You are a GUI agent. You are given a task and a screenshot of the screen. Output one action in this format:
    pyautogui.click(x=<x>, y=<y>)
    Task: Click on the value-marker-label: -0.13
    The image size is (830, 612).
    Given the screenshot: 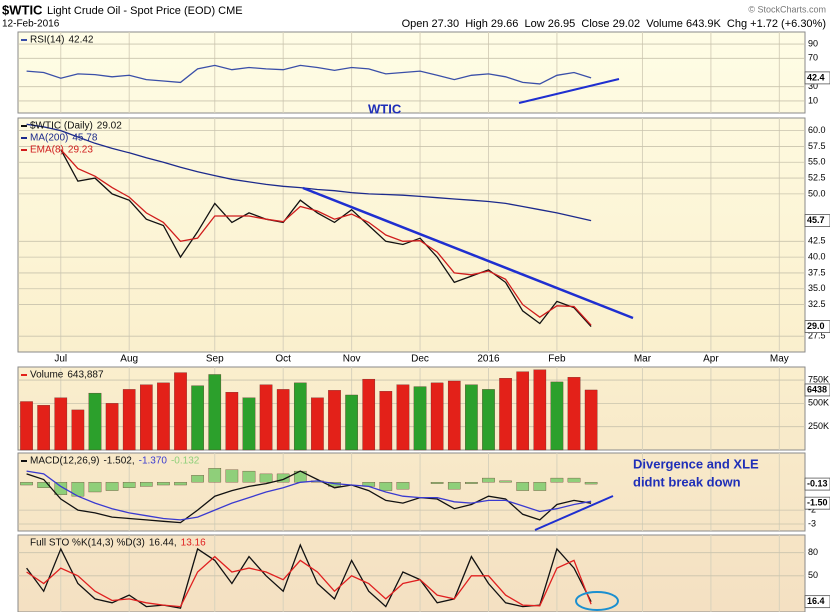 What is the action you would take?
    pyautogui.click(x=817, y=483)
    